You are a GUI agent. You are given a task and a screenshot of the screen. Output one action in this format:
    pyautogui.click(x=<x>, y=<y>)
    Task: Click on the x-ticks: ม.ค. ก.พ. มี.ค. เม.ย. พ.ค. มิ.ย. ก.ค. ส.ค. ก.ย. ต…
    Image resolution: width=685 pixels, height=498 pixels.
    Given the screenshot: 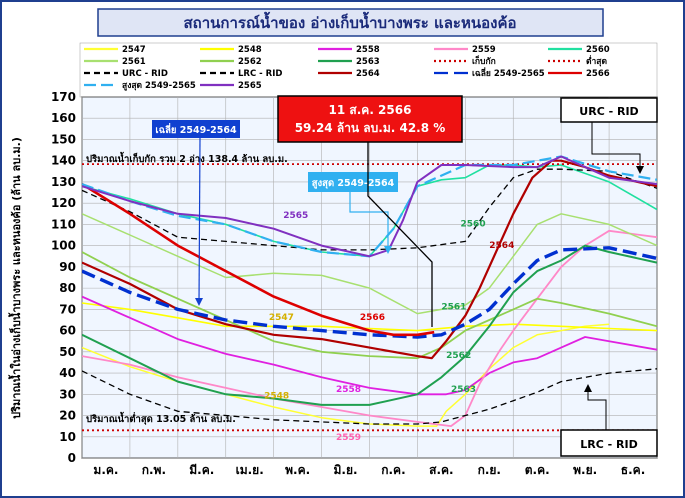 What is the action you would take?
    pyautogui.click(x=369, y=470)
    